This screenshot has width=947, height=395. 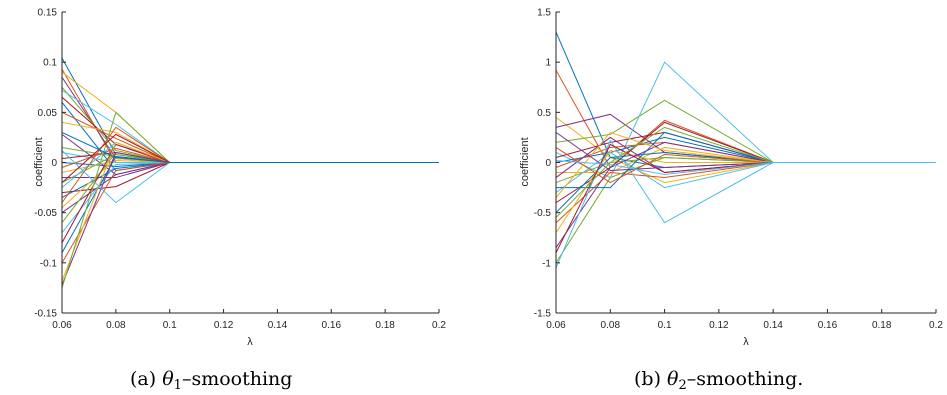 I want to click on chart-a-caption-subscript: 1, so click(x=178, y=385).